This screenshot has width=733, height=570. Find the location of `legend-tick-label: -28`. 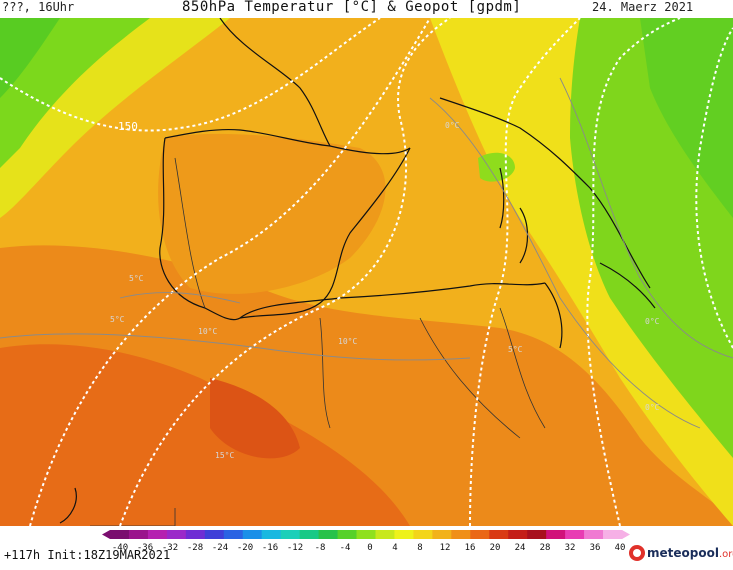

legend-tick-label: -28 is located at coordinates (195, 548).